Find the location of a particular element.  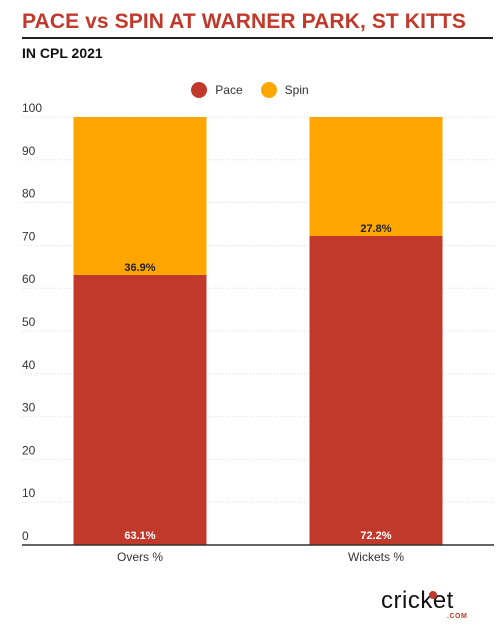

data-label: 63.1% is located at coordinates (139, 536).